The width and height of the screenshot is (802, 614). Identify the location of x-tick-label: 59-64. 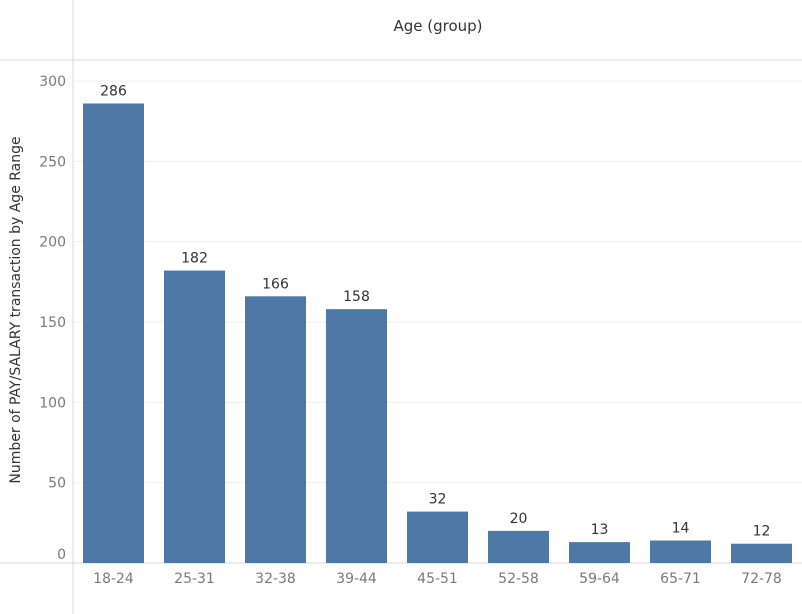
(599, 579).